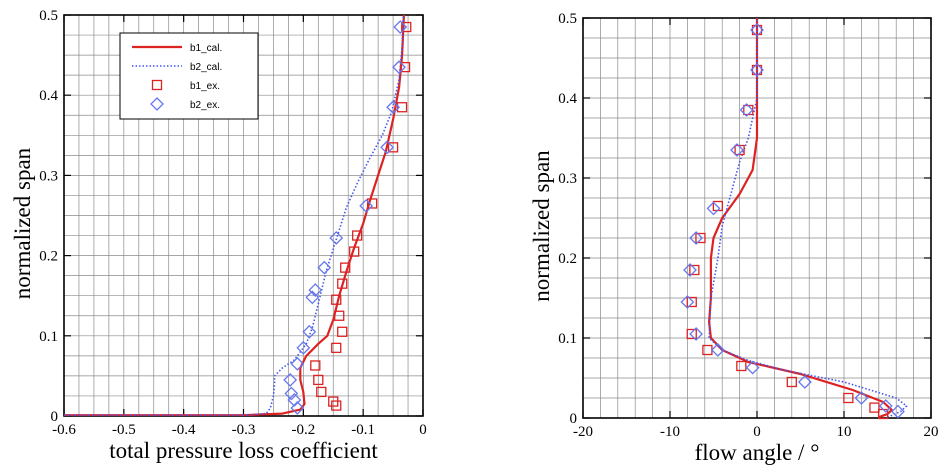 The height and width of the screenshot is (465, 941). What do you see at coordinates (303, 430) in the screenshot?
I see `x-tick-label: -0.2` at bounding box center [303, 430].